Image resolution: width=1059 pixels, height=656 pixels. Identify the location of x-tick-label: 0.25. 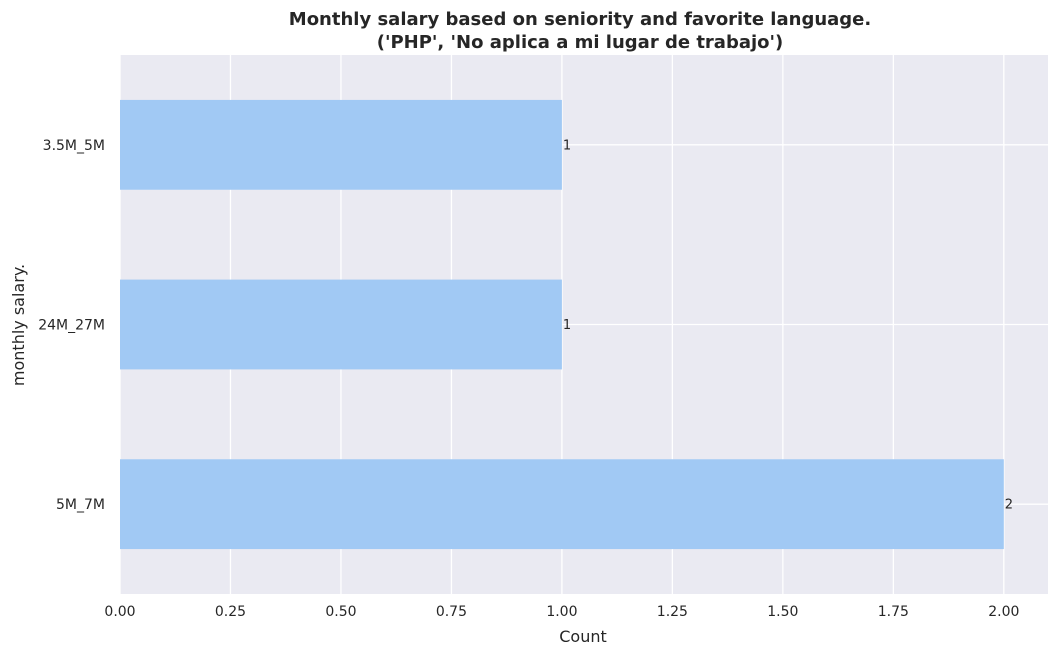
(230, 612).